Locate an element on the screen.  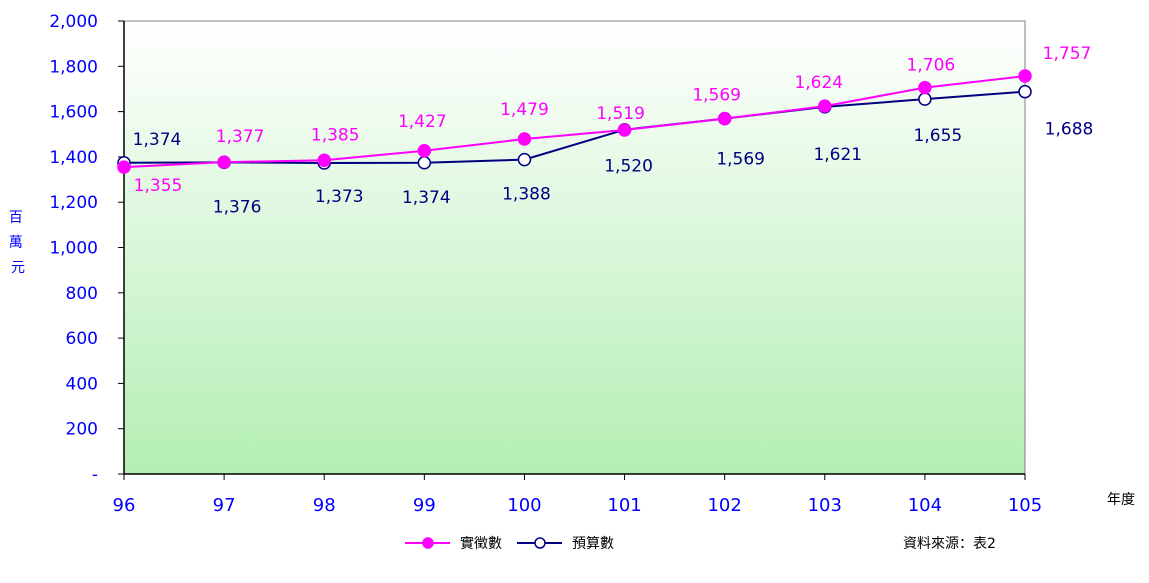
x-tick-label: 103 is located at coordinates (825, 505).